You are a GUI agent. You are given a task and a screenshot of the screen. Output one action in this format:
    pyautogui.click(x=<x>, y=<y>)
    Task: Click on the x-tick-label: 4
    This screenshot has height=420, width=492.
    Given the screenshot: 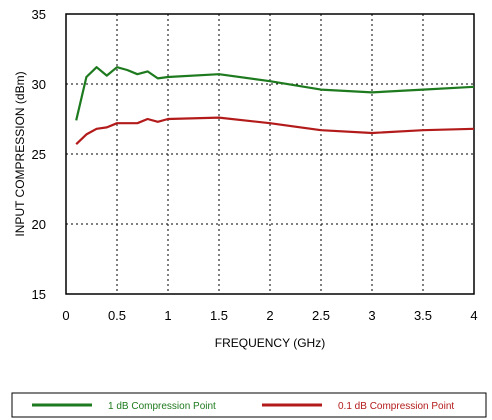 What is the action you would take?
    pyautogui.click(x=473, y=315)
    